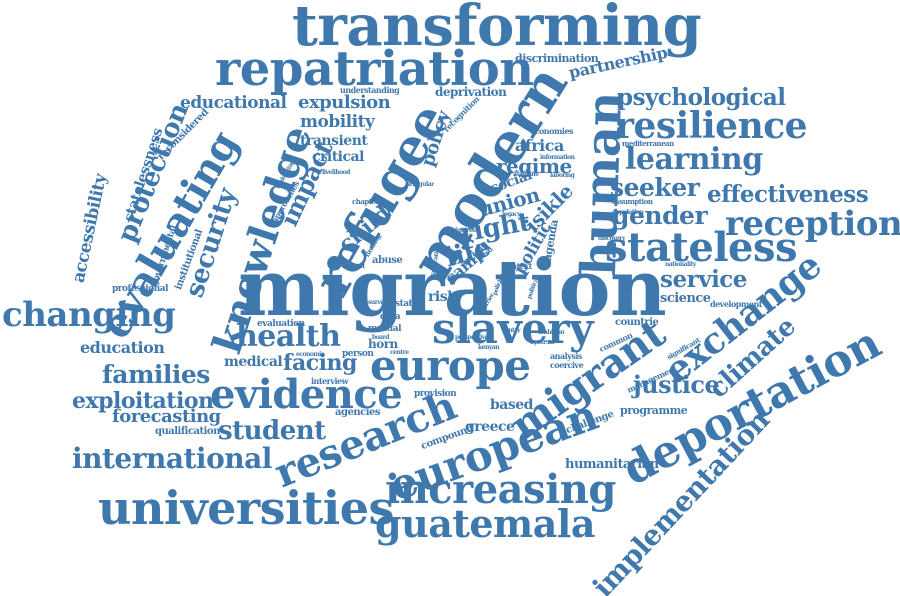 Image resolution: width=900 pixels, height=596 pixels. I want to click on word: discovery, so click(611, 238).